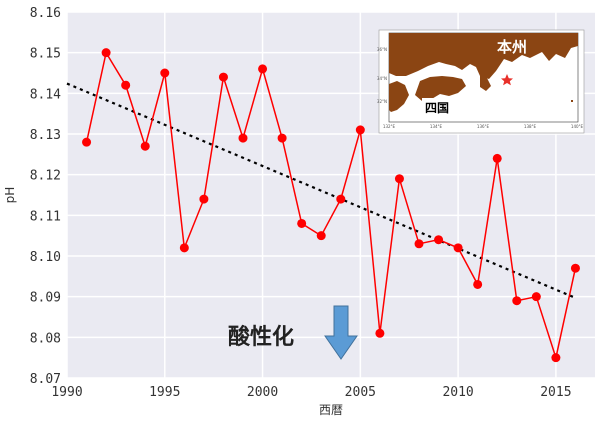 The height and width of the screenshot is (422, 600). I want to click on x-tick-label: 2000, so click(262, 392).